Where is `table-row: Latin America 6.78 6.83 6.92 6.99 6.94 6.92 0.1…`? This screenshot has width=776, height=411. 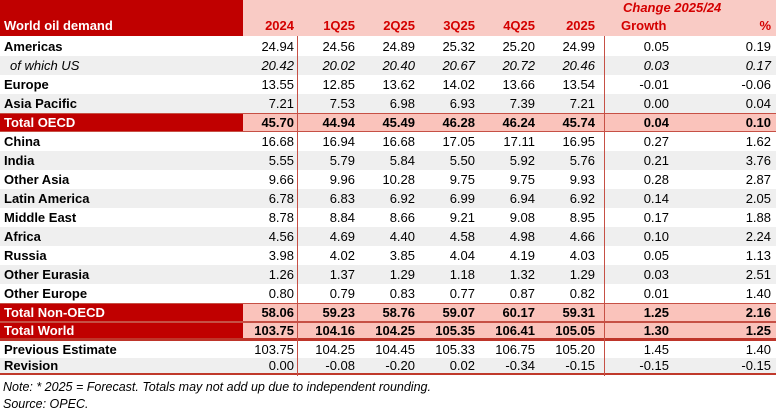 table-row: Latin America 6.78 6.83 6.92 6.99 6.94 6.92 0.1… is located at coordinates (388, 198).